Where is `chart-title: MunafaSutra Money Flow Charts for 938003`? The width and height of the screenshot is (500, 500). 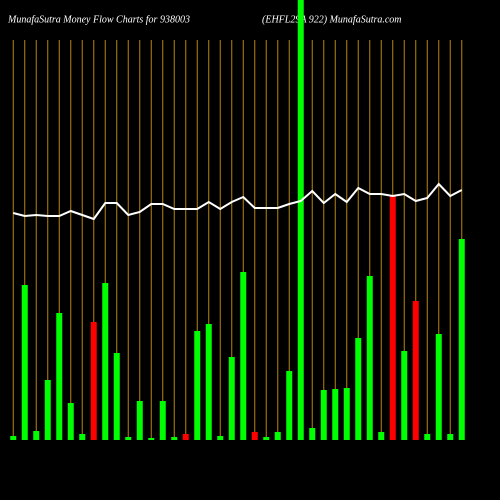 chart-title: MunafaSutra Money Flow Charts for 938003 is located at coordinates (98, 19).